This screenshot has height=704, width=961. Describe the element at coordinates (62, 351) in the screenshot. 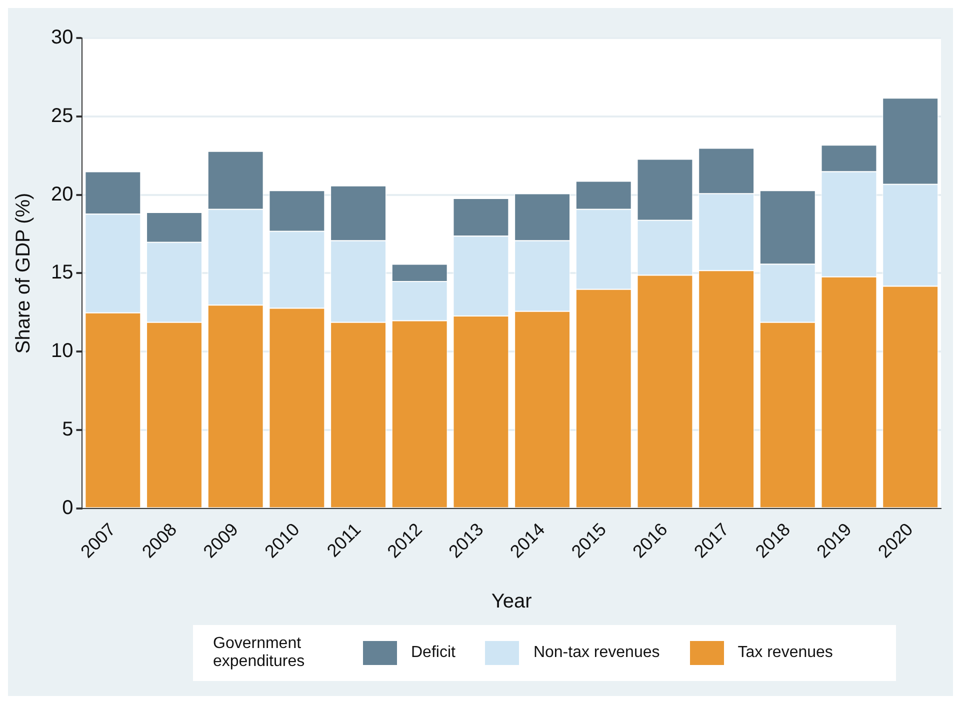

I see `y-tick-label: 10` at that location.